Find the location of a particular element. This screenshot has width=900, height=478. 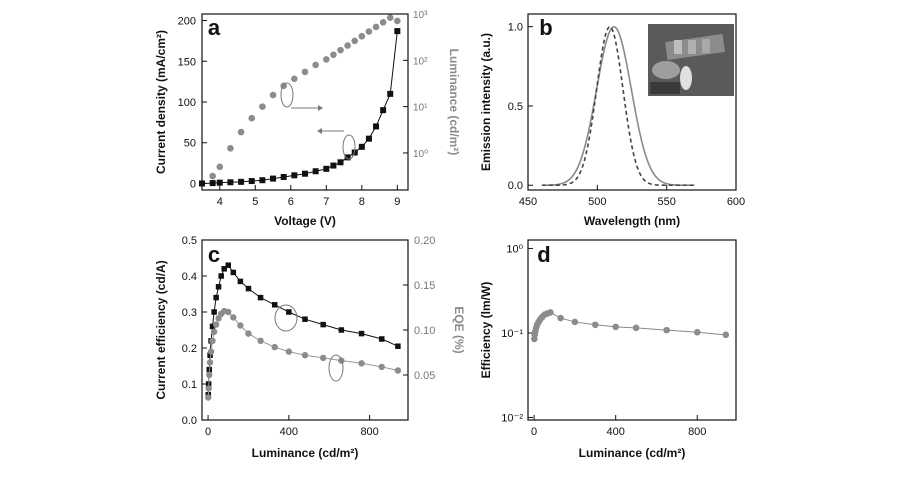

panel-label: d is located at coordinates (543, 254).